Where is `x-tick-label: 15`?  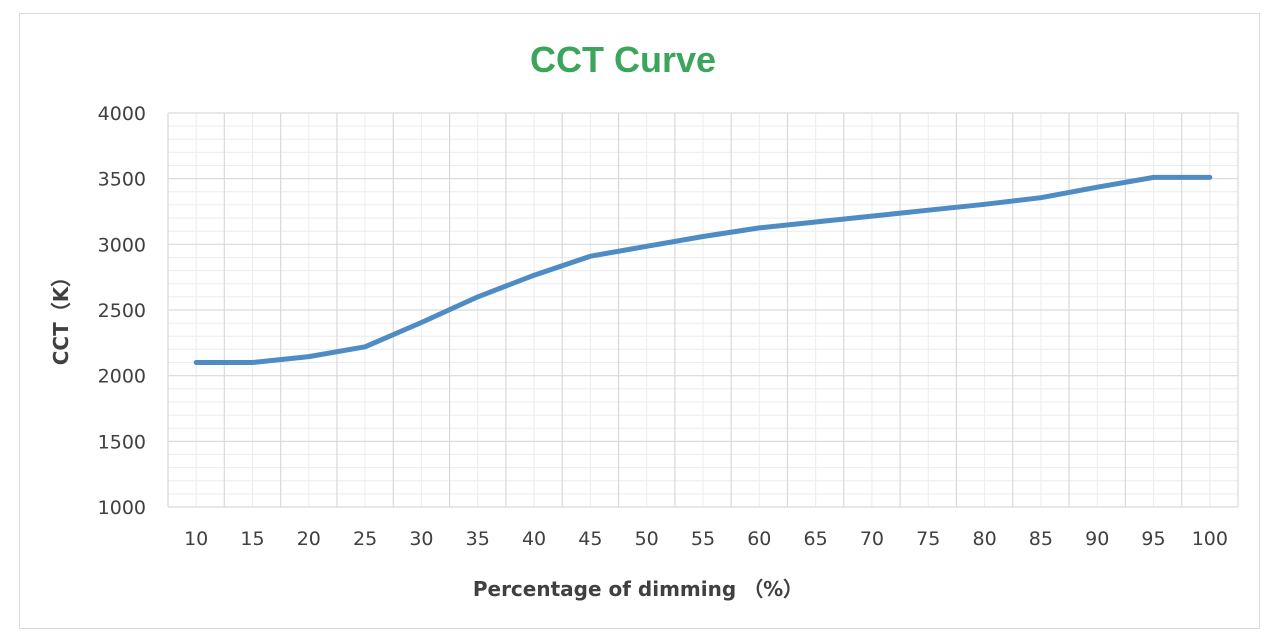 x-tick-label: 15 is located at coordinates (252, 539).